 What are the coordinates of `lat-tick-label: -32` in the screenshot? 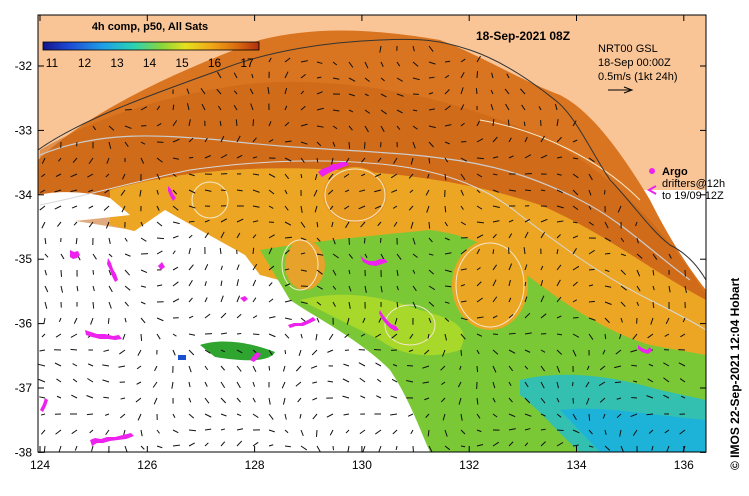 It's located at (24, 66).